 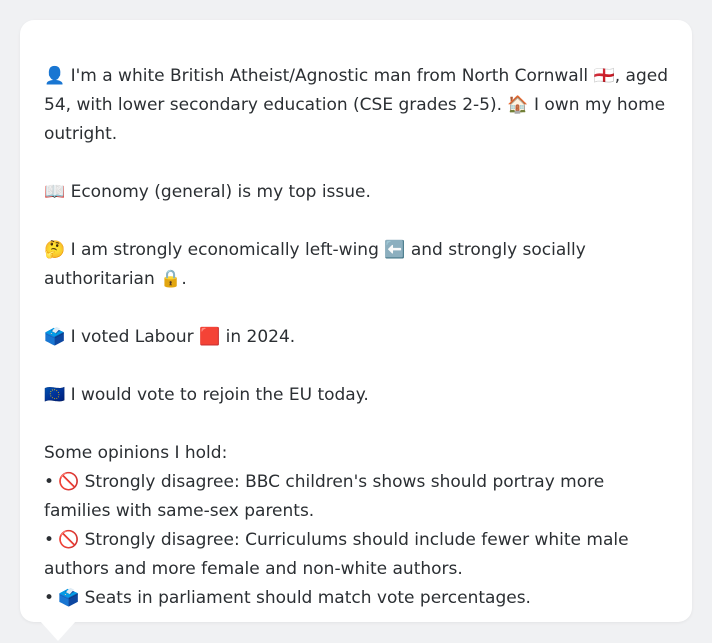 What do you see at coordinates (315, 264) in the screenshot?
I see `ideology-text-2: and strongly socially authoritarian` at bounding box center [315, 264].